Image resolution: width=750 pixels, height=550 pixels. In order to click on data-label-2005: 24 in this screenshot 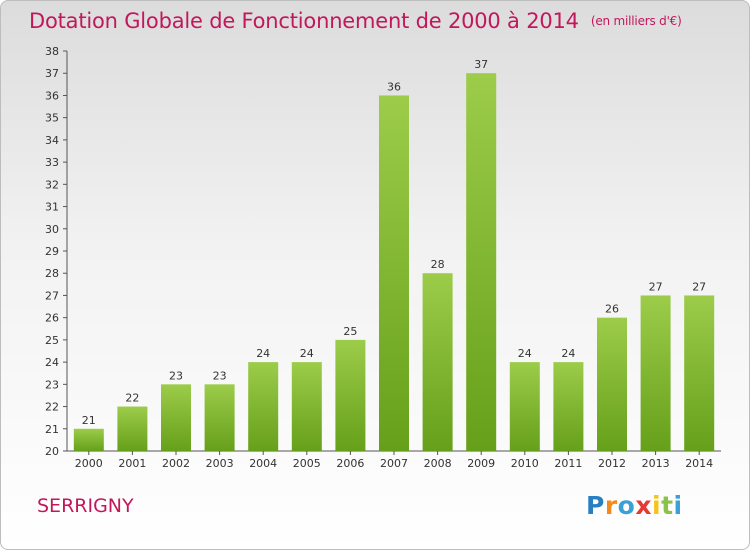, I will do `click(307, 353)`.